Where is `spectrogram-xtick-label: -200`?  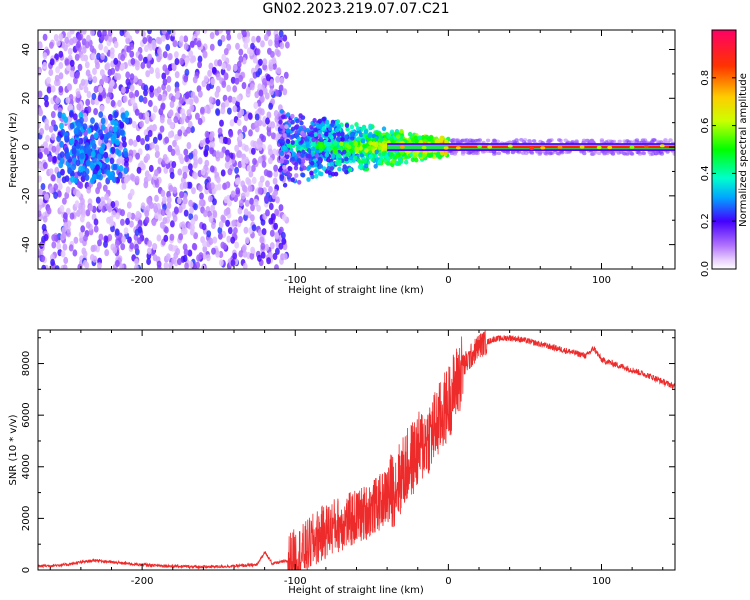 spectrogram-xtick-label: -200 is located at coordinates (142, 280).